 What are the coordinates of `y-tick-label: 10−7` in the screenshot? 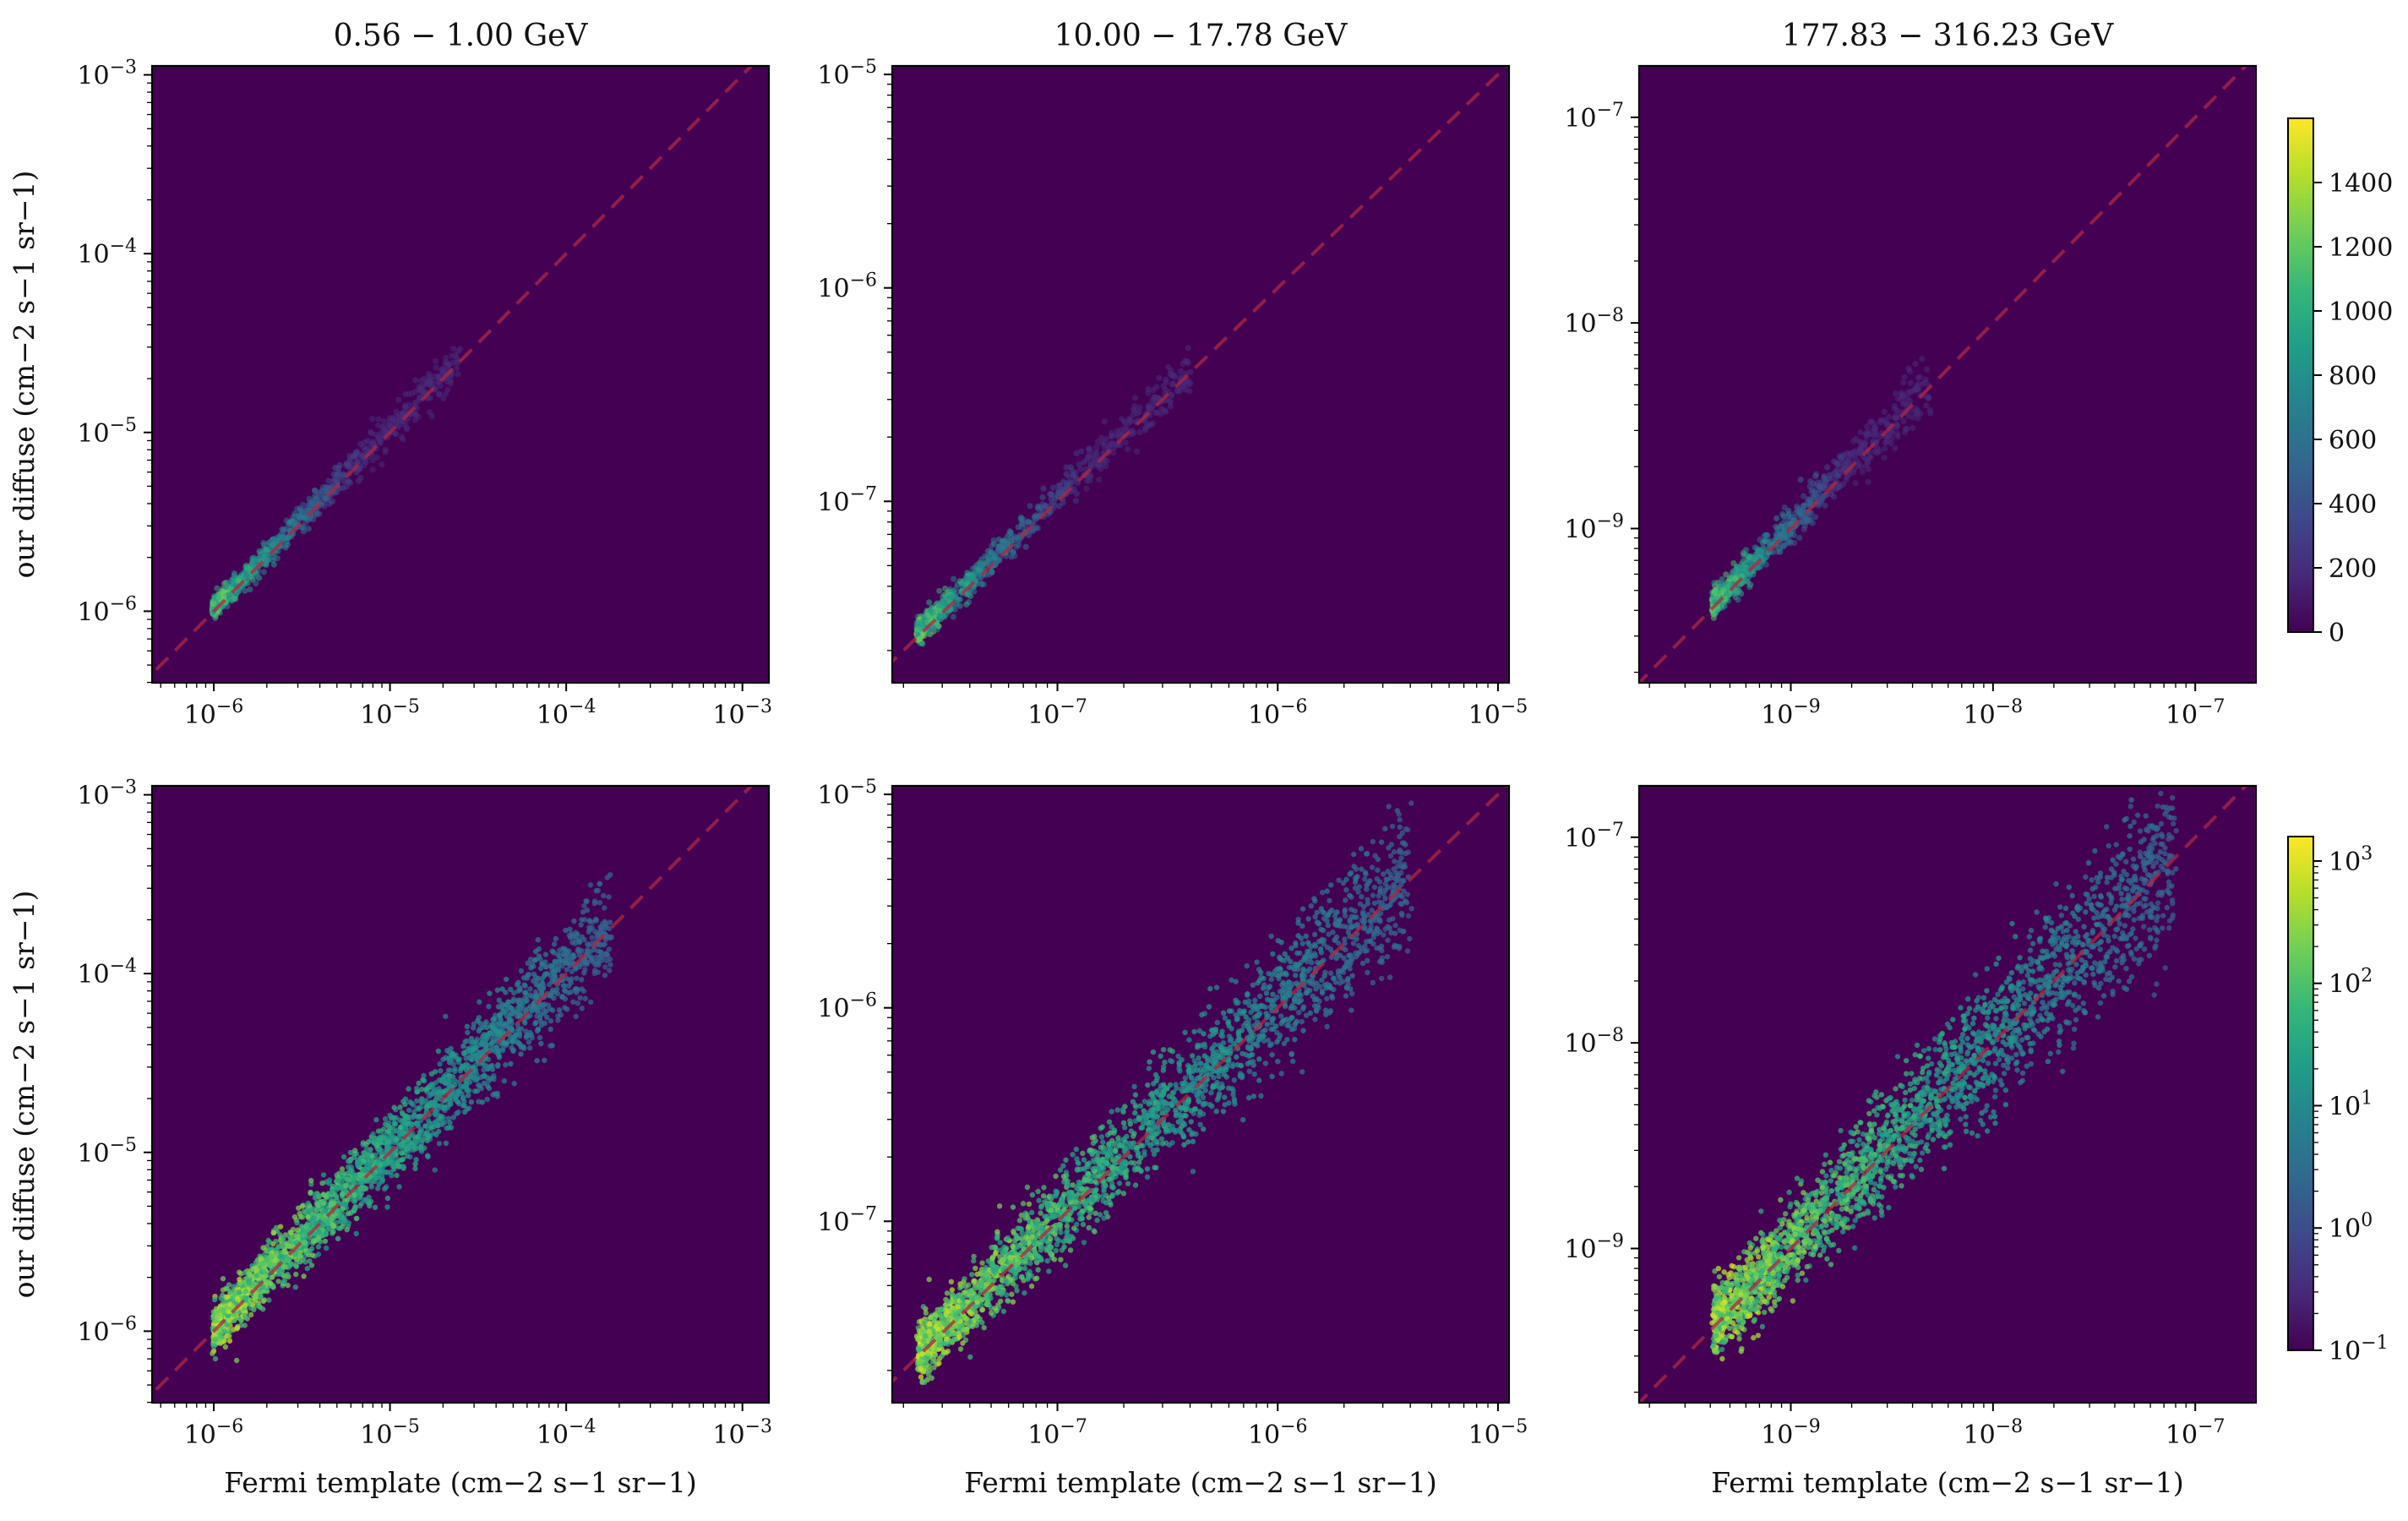 It's located at (847, 500).